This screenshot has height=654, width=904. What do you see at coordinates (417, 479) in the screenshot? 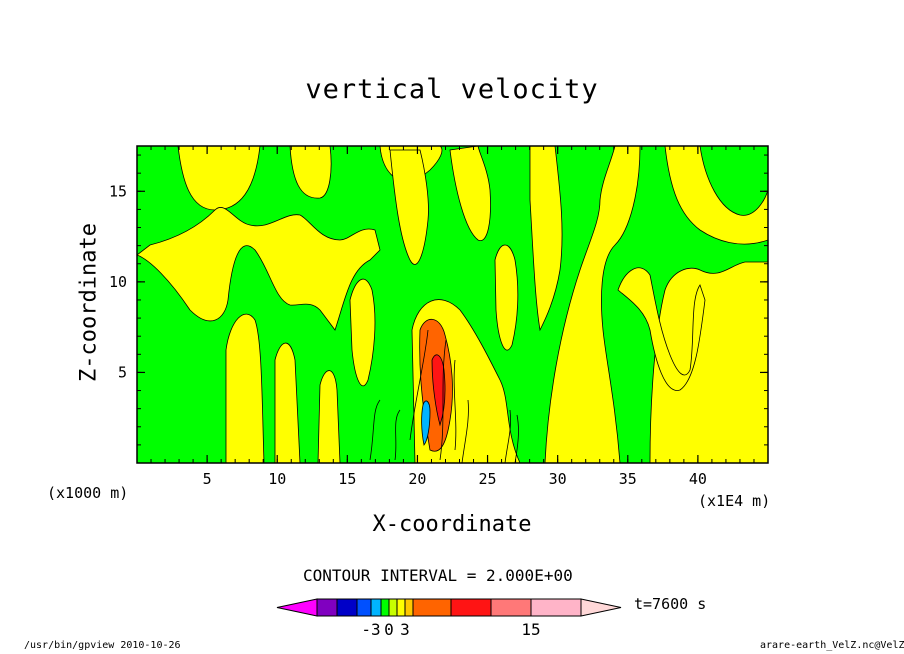
I see `x-tick-label: 20` at bounding box center [417, 479].